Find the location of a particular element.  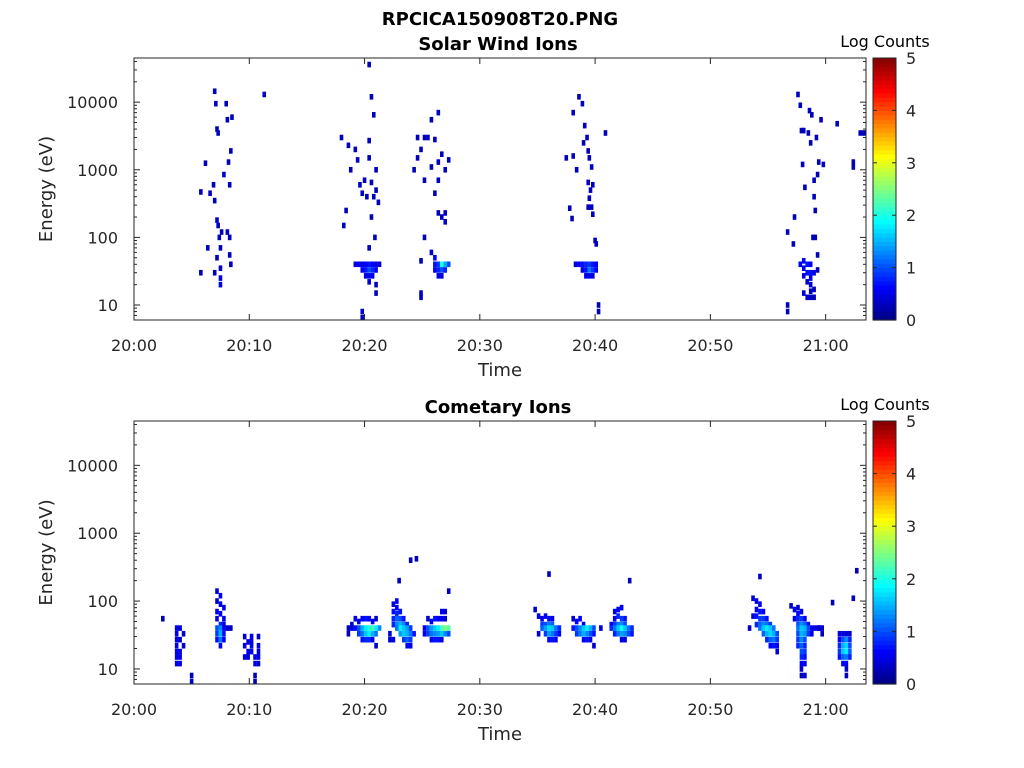

colorbar-tick-label: 0 is located at coordinates (911, 684).